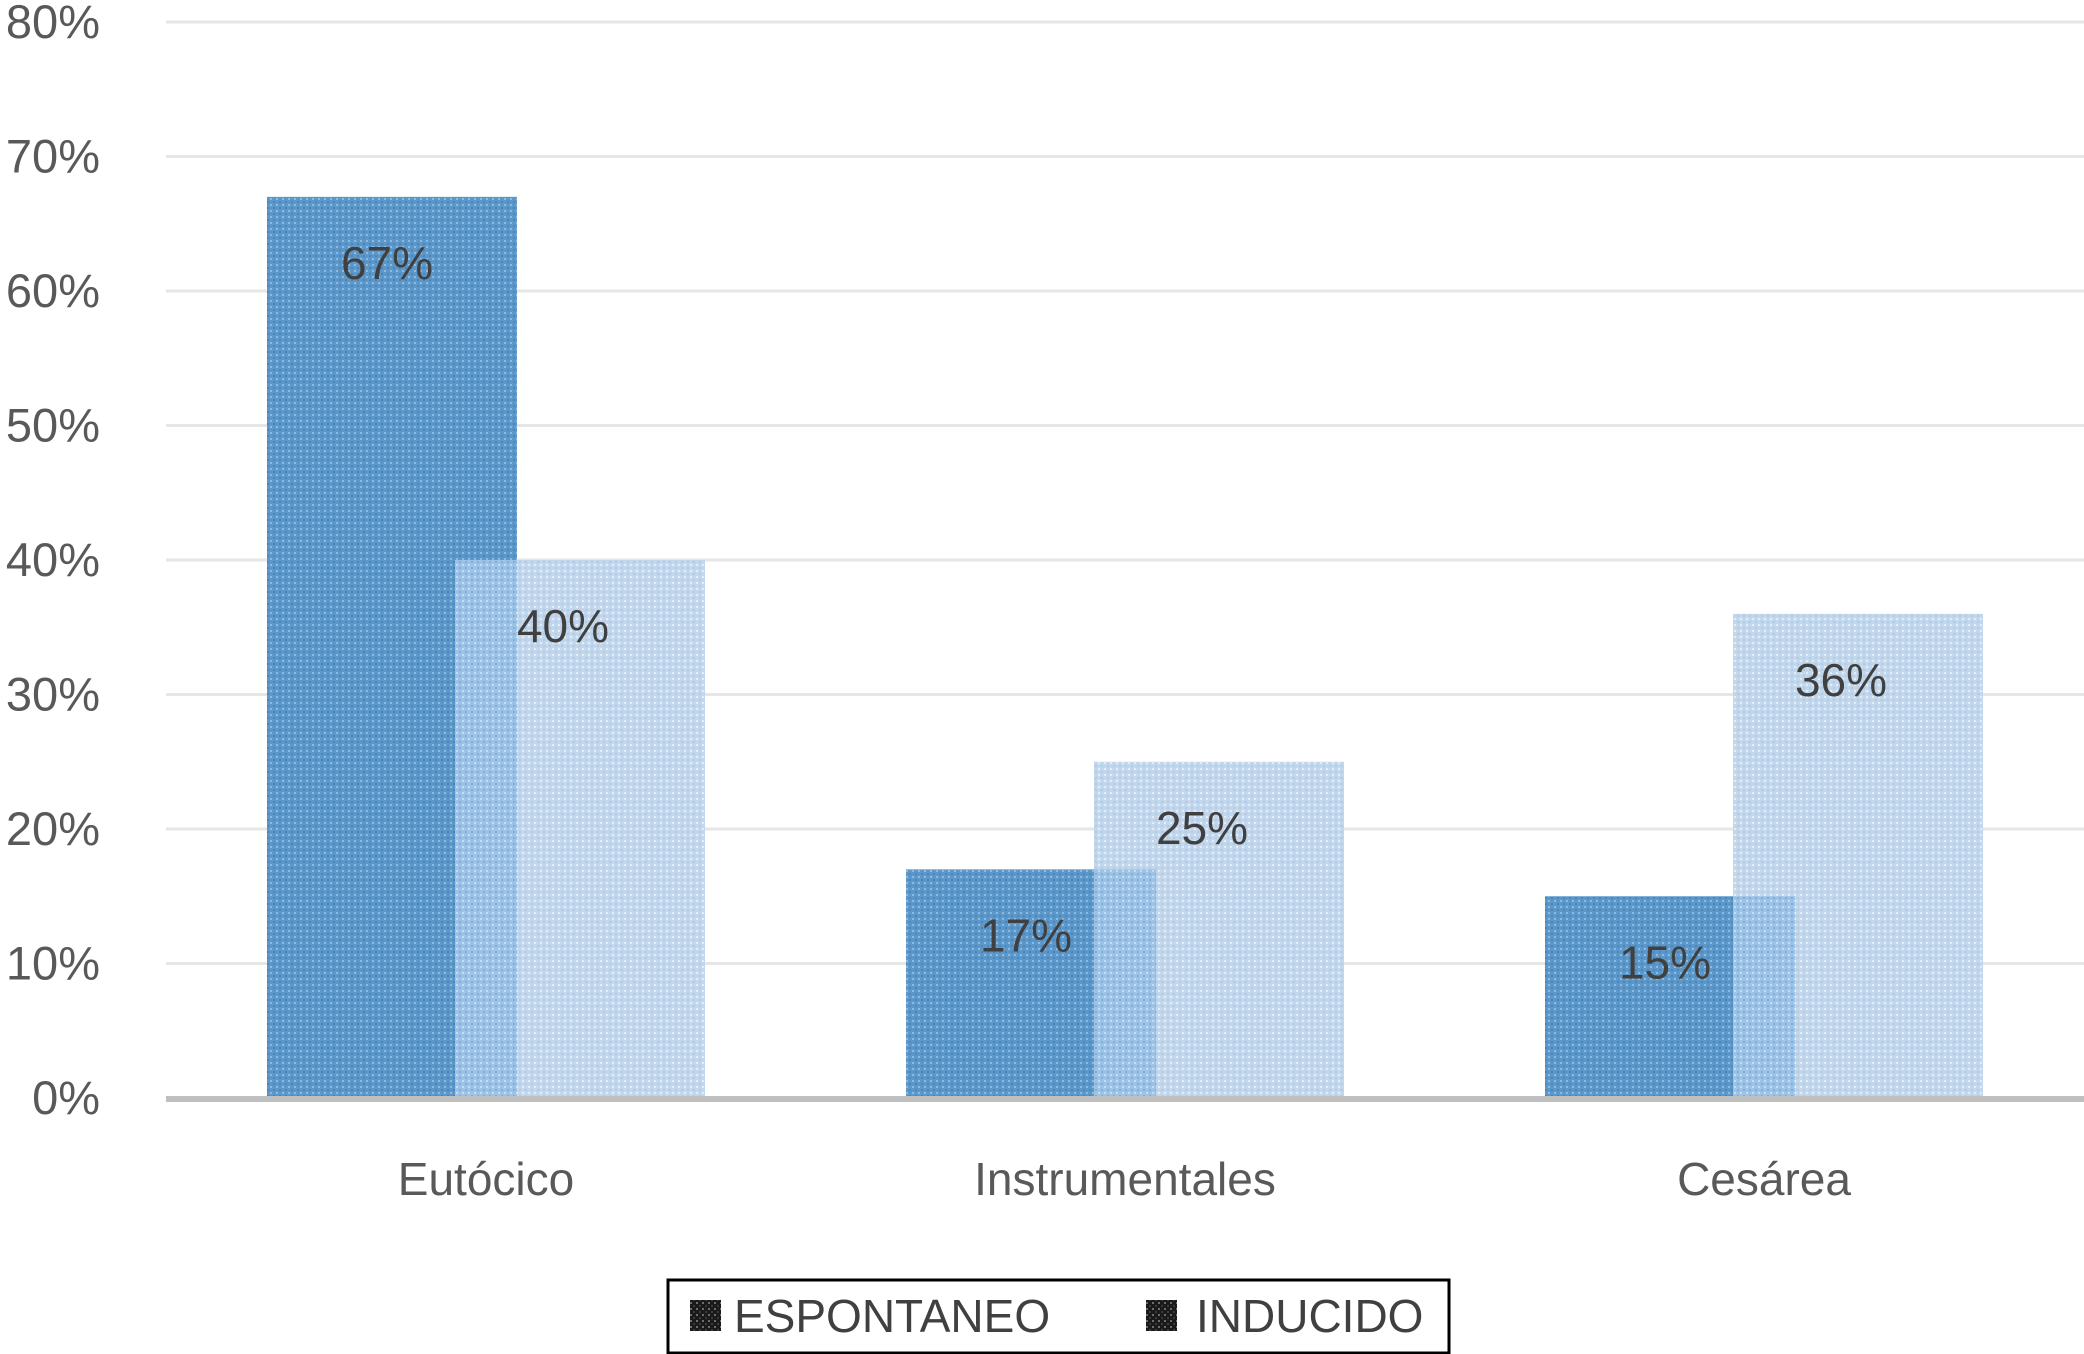  I want to click on y-tick-label: 70%, so click(53, 156).